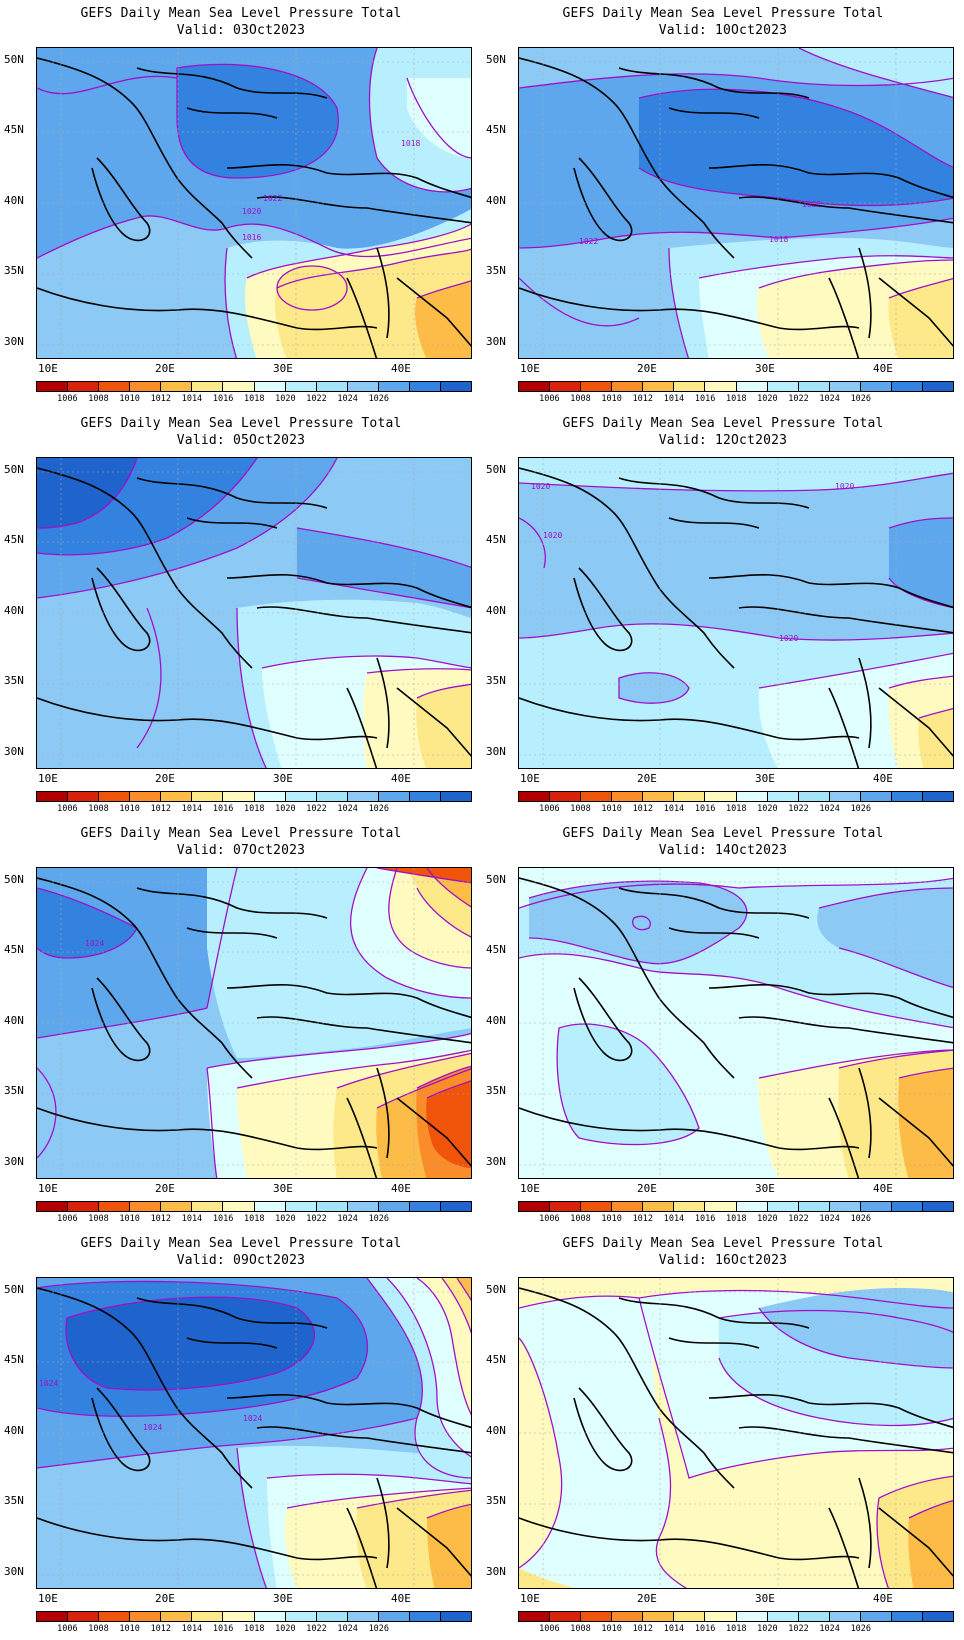 Image resolution: width=964 pixels, height=1640 pixels. What do you see at coordinates (723, 30) in the screenshot?
I see `panel-valid-date: Valid: 10Oct2023` at bounding box center [723, 30].